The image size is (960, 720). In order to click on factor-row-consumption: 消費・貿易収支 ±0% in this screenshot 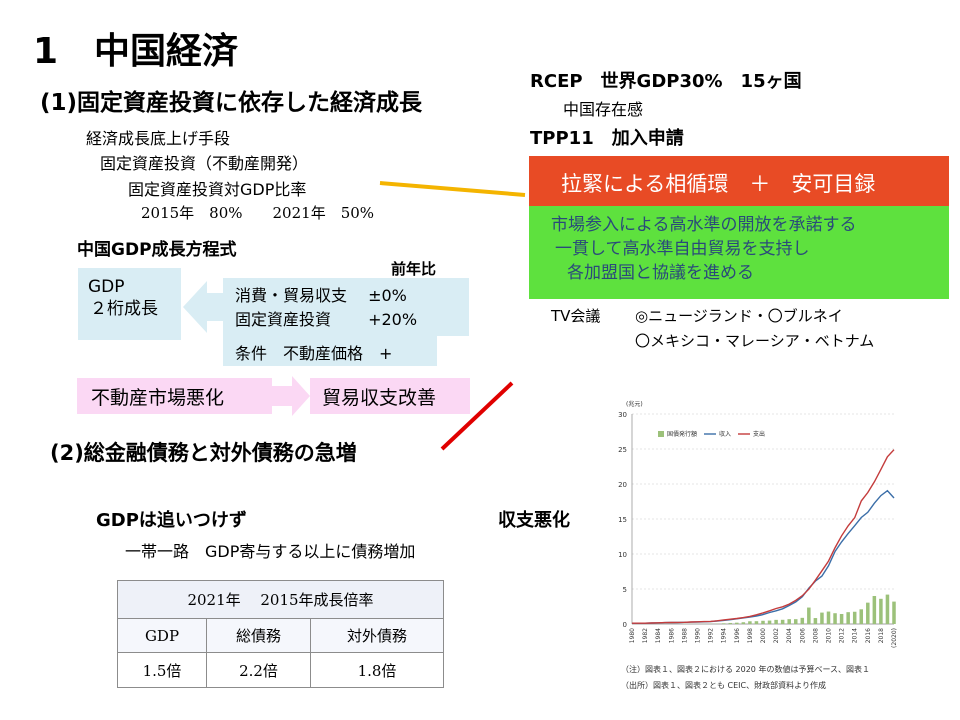, I will do `click(321, 295)`.